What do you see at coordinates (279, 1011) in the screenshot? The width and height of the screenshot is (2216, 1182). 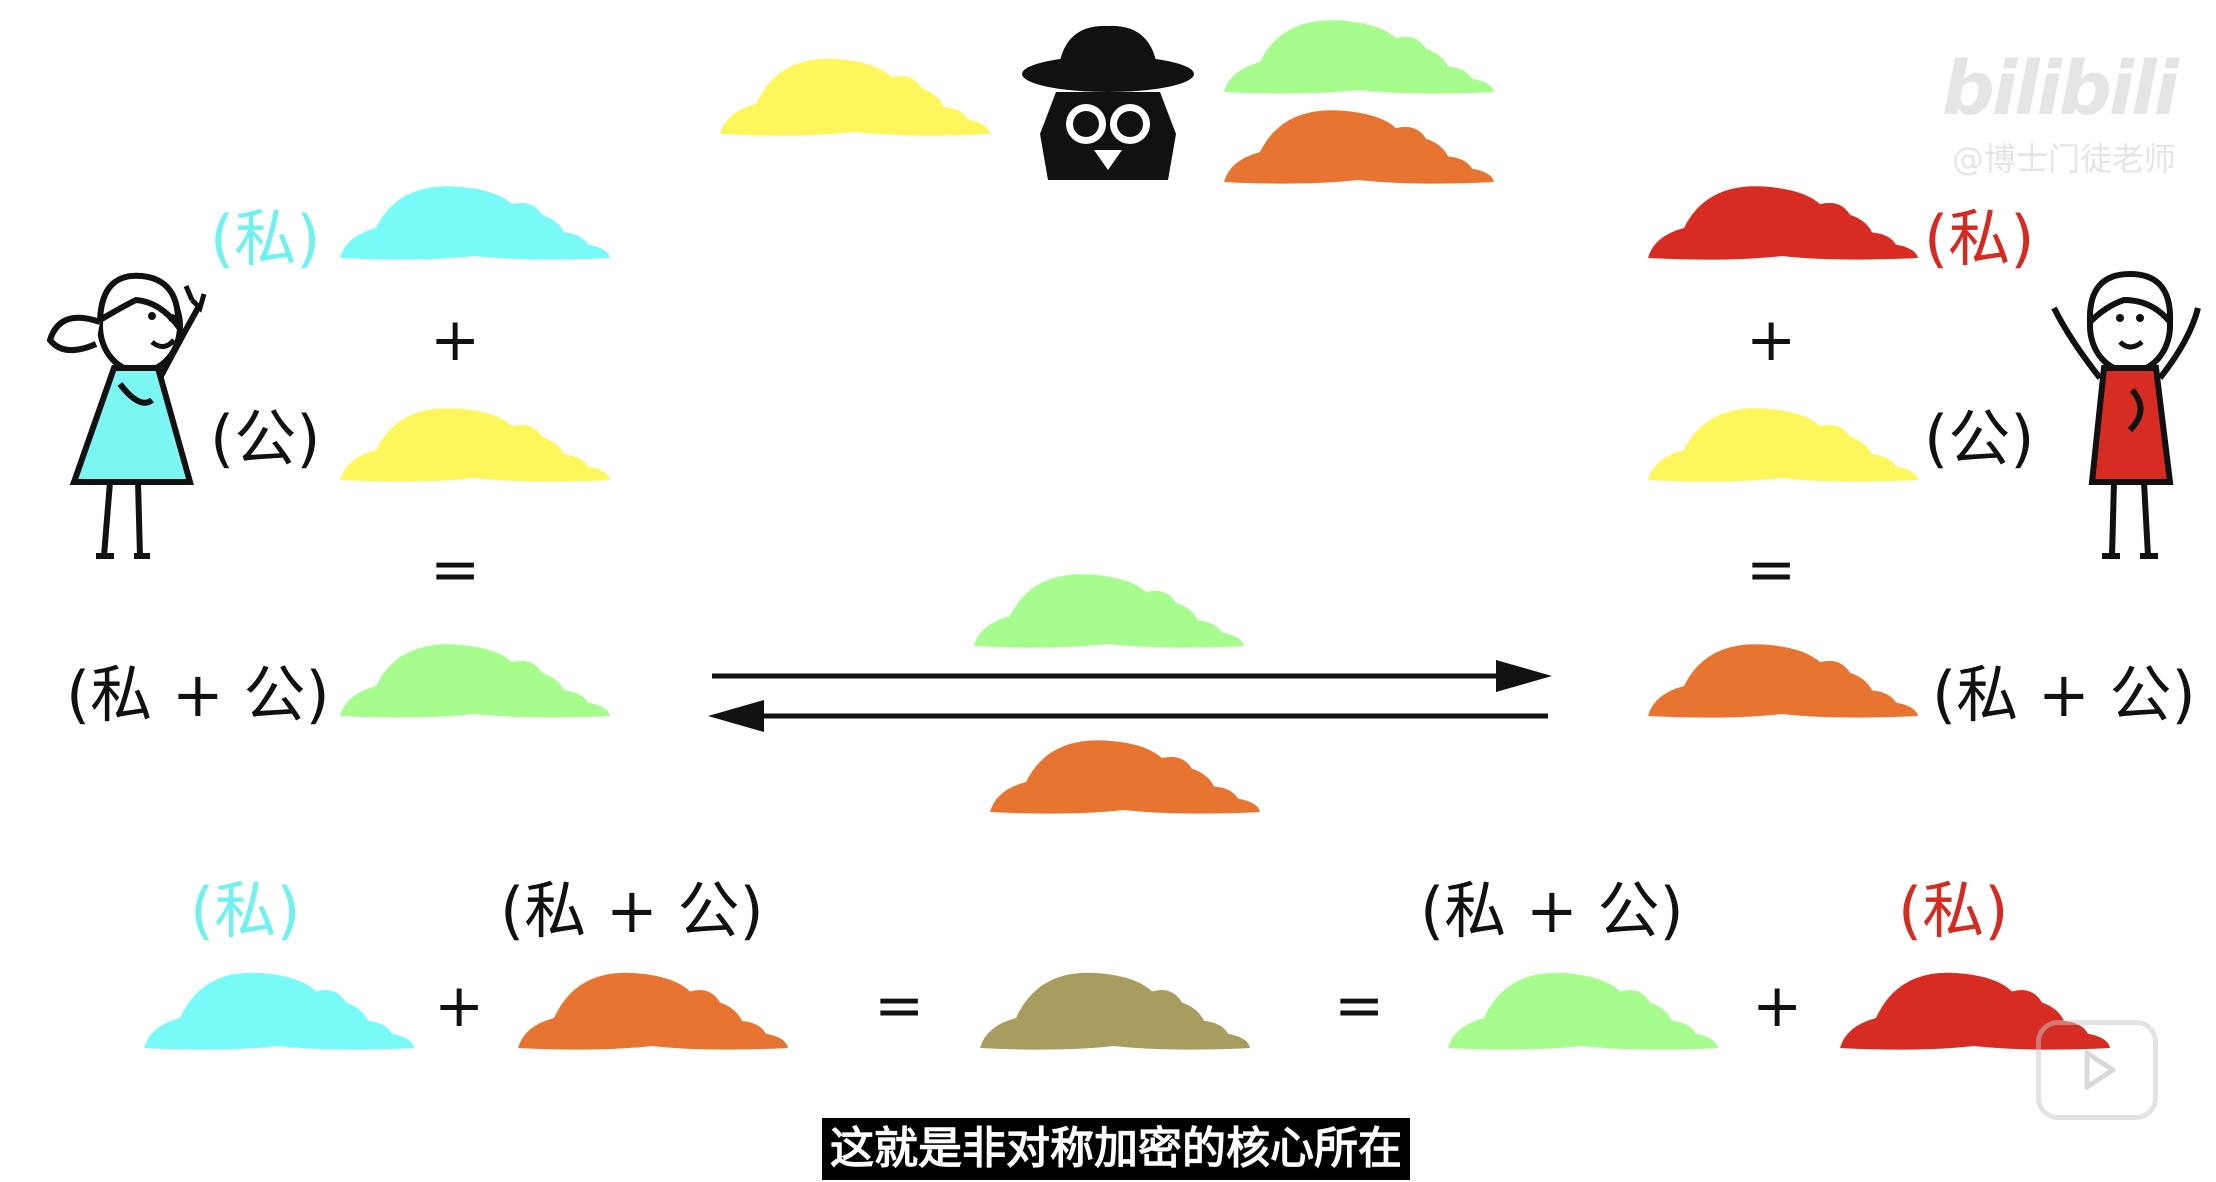 I see `cloud-cyan-bottom` at bounding box center [279, 1011].